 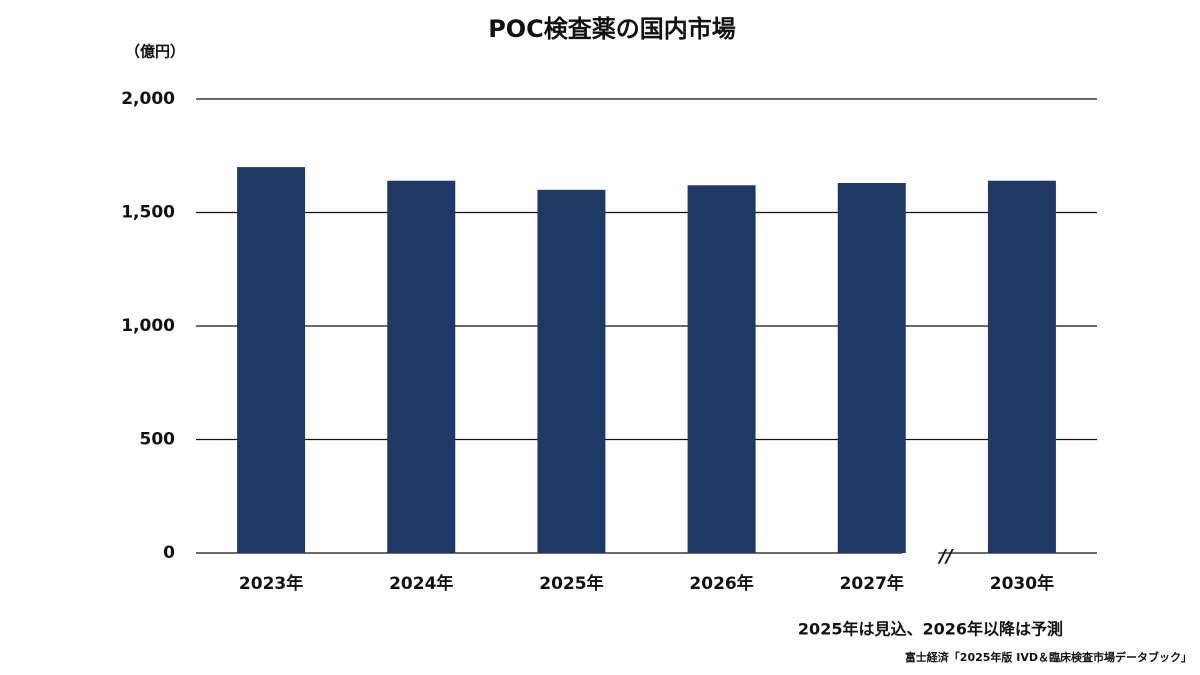 What do you see at coordinates (148, 99) in the screenshot?
I see `y-tick-label: 2,000` at bounding box center [148, 99].